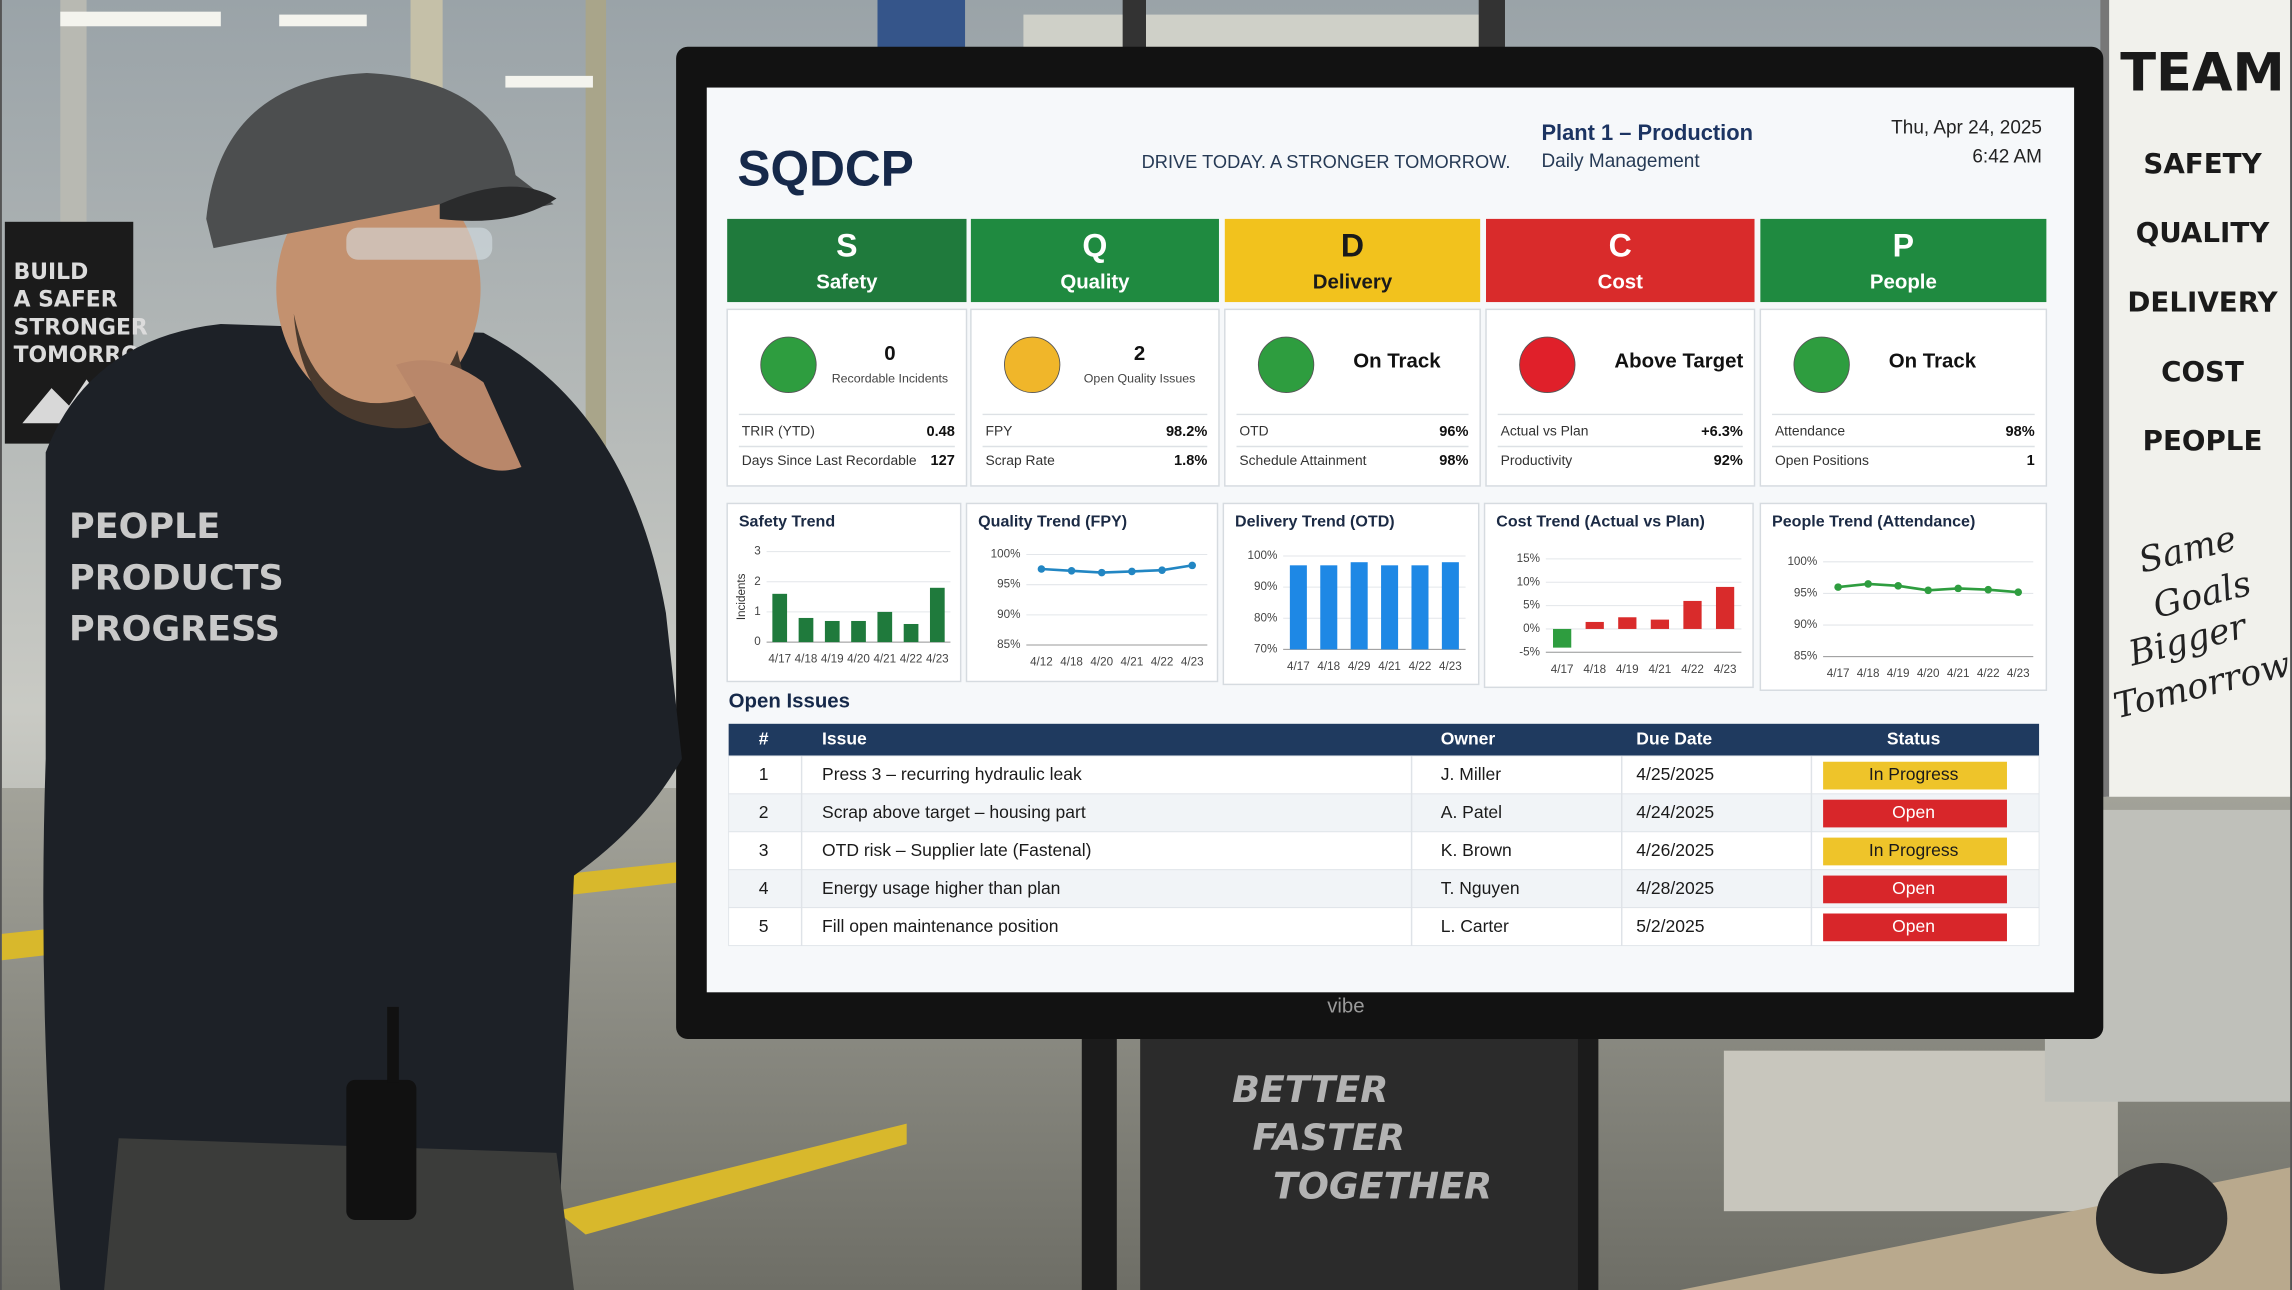  I want to click on kpi-status: On Track, so click(1933, 361).